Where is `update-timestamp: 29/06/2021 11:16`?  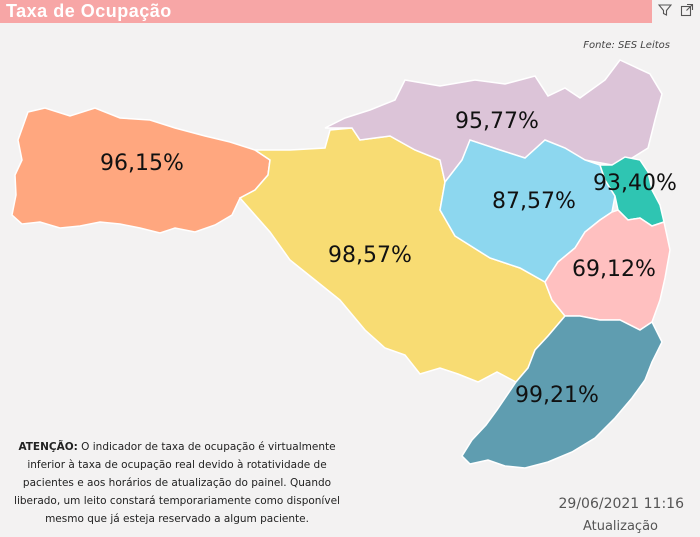 update-timestamp: 29/06/2021 11:16 is located at coordinates (621, 504).